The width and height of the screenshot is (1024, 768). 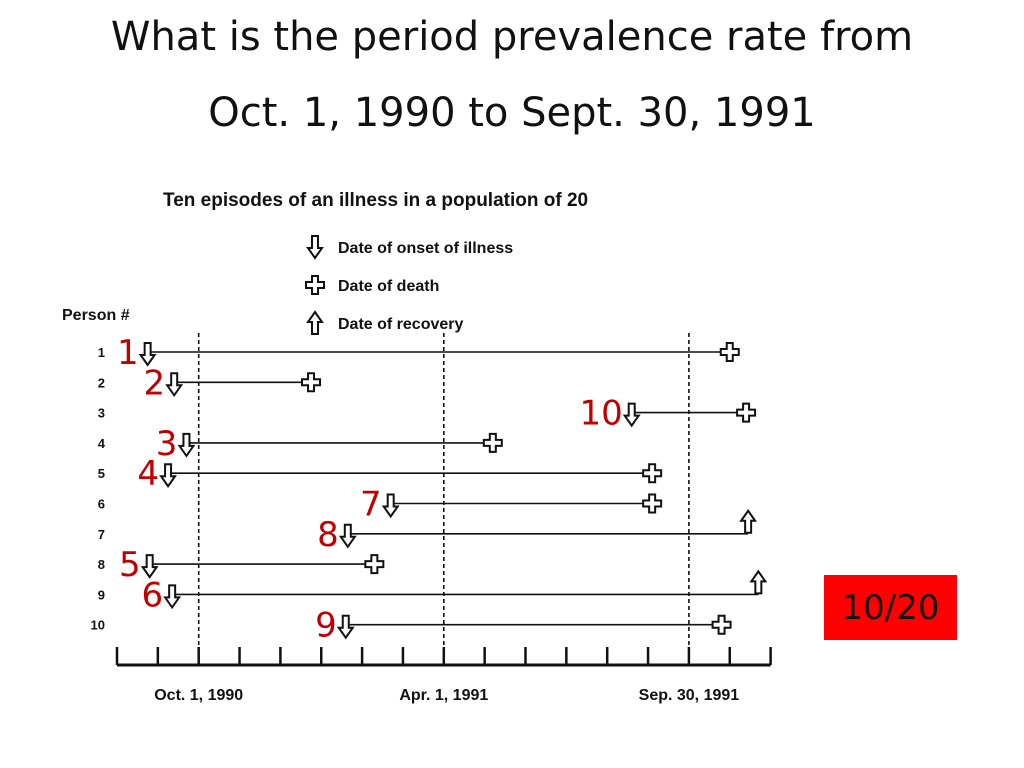 What do you see at coordinates (153, 595) in the screenshot?
I see `episode-number-label: 6` at bounding box center [153, 595].